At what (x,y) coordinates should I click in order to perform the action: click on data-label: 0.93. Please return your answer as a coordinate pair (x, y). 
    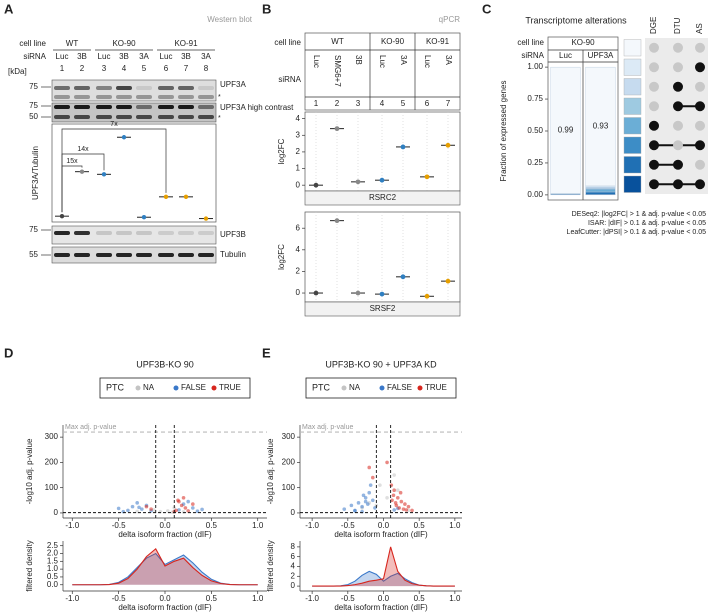
    Looking at the image, I should click on (601, 126).